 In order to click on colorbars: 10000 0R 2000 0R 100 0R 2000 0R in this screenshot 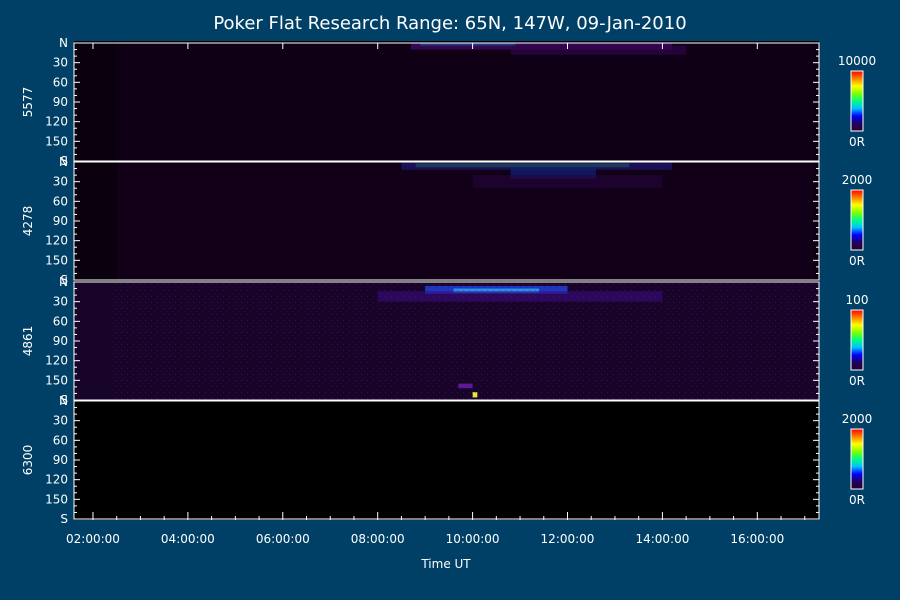, I will do `click(857, 280)`.